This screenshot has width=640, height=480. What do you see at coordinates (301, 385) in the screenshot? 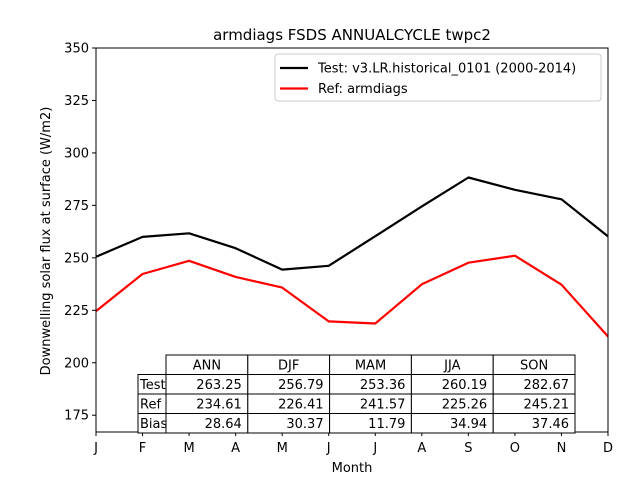
I see `table-value-0-1: 256.79` at bounding box center [301, 385].